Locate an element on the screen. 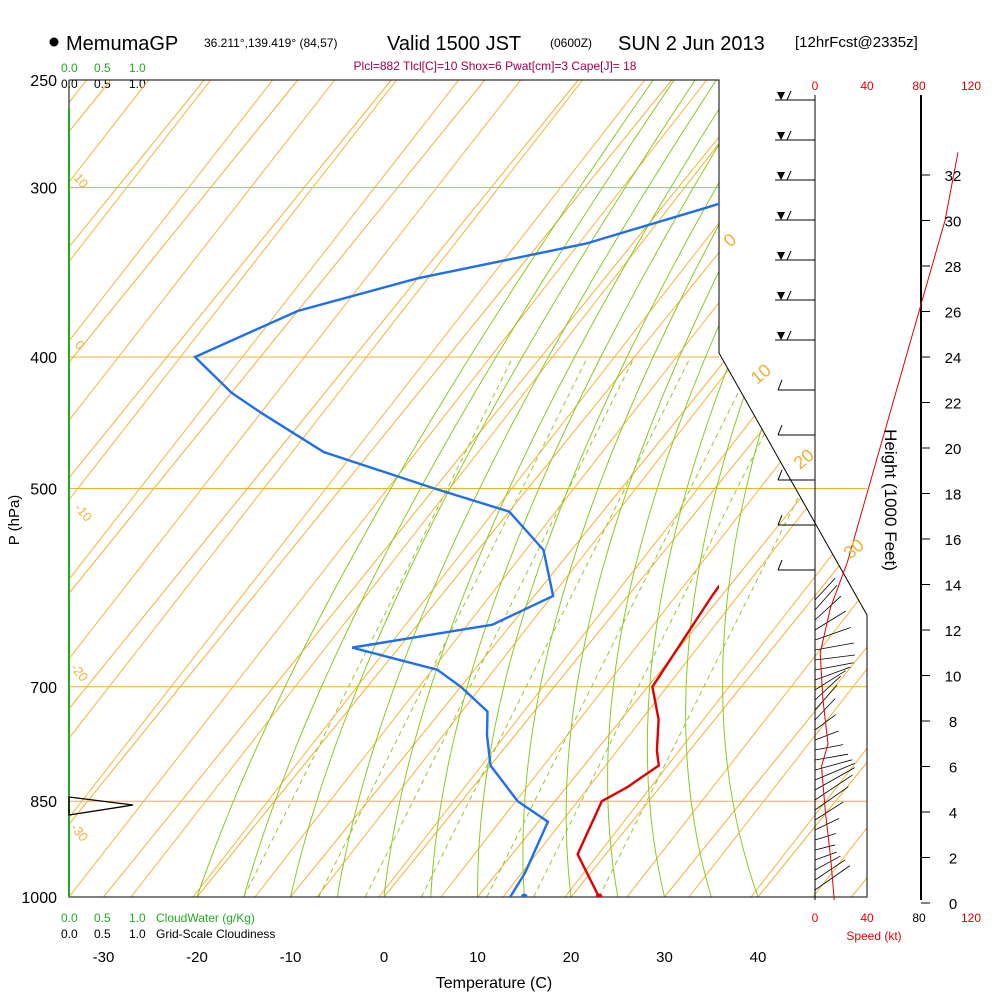  mixing-ratio-label: 5 is located at coordinates (415, 910).